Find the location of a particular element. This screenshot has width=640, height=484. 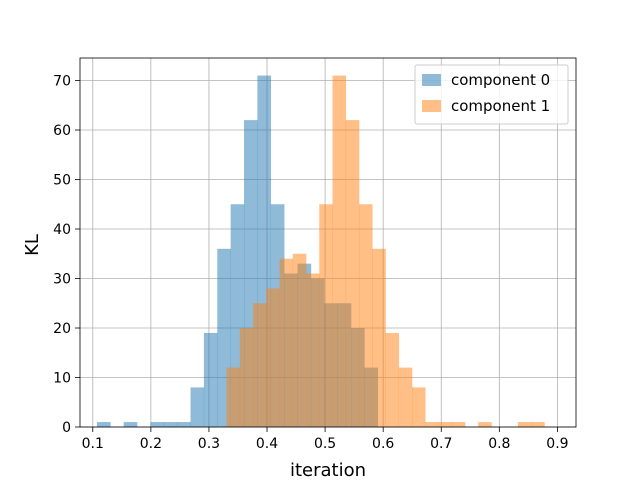

x-tick-label: 0.8 is located at coordinates (499, 444).